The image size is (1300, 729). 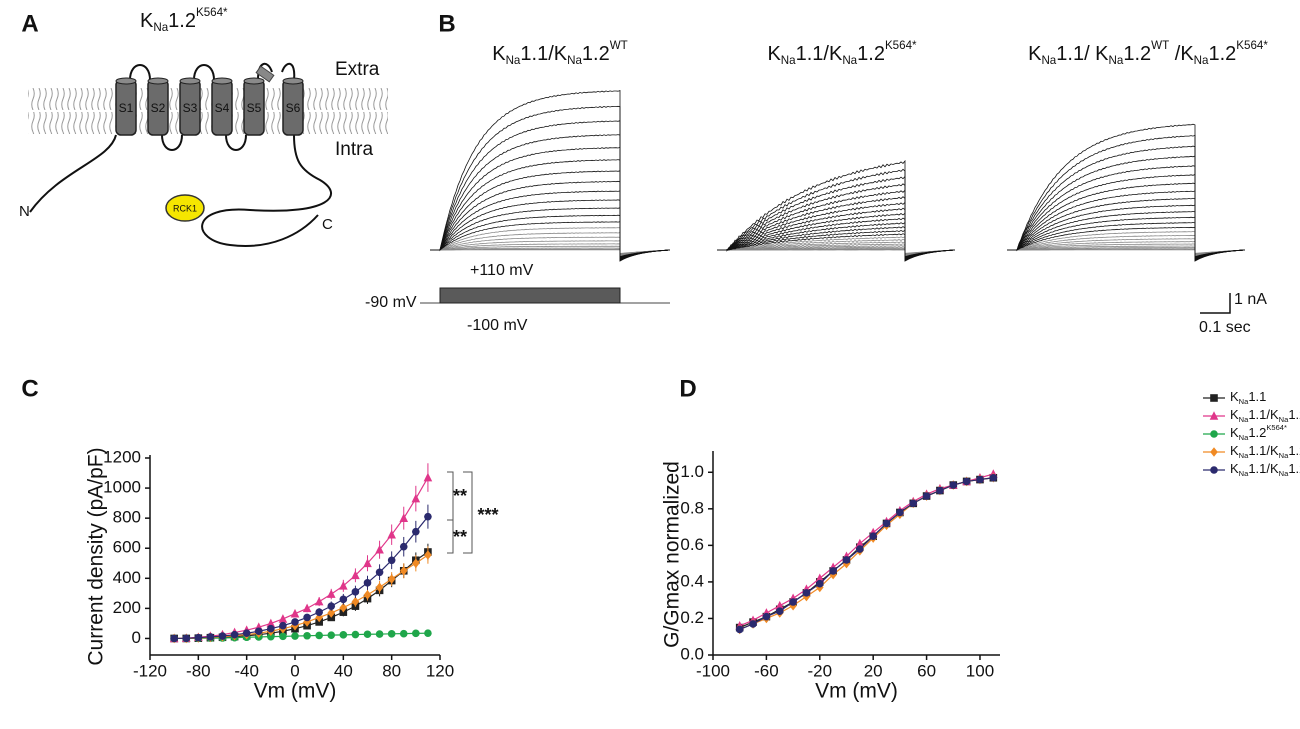 What do you see at coordinates (1252, 45) in the screenshot?
I see `text-segment: K564*` at bounding box center [1252, 45].